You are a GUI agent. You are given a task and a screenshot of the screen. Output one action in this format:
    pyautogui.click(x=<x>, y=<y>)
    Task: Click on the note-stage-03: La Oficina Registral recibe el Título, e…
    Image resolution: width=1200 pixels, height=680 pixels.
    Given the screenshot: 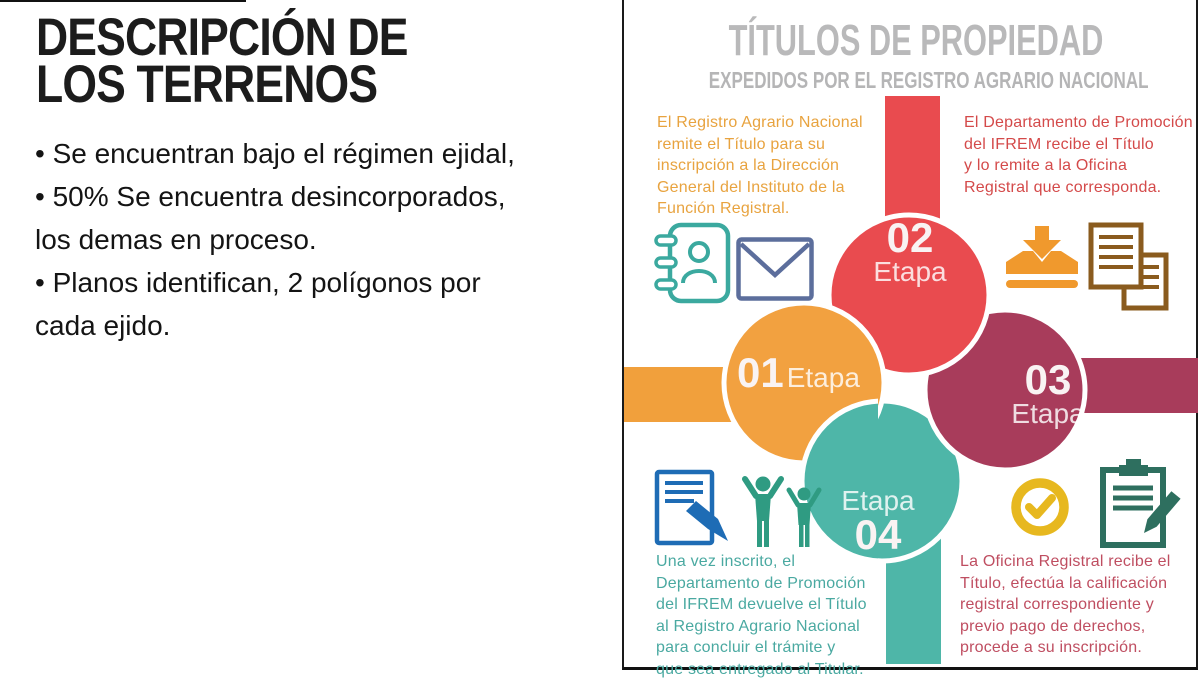 What is the action you would take?
    pyautogui.click(x=1065, y=604)
    